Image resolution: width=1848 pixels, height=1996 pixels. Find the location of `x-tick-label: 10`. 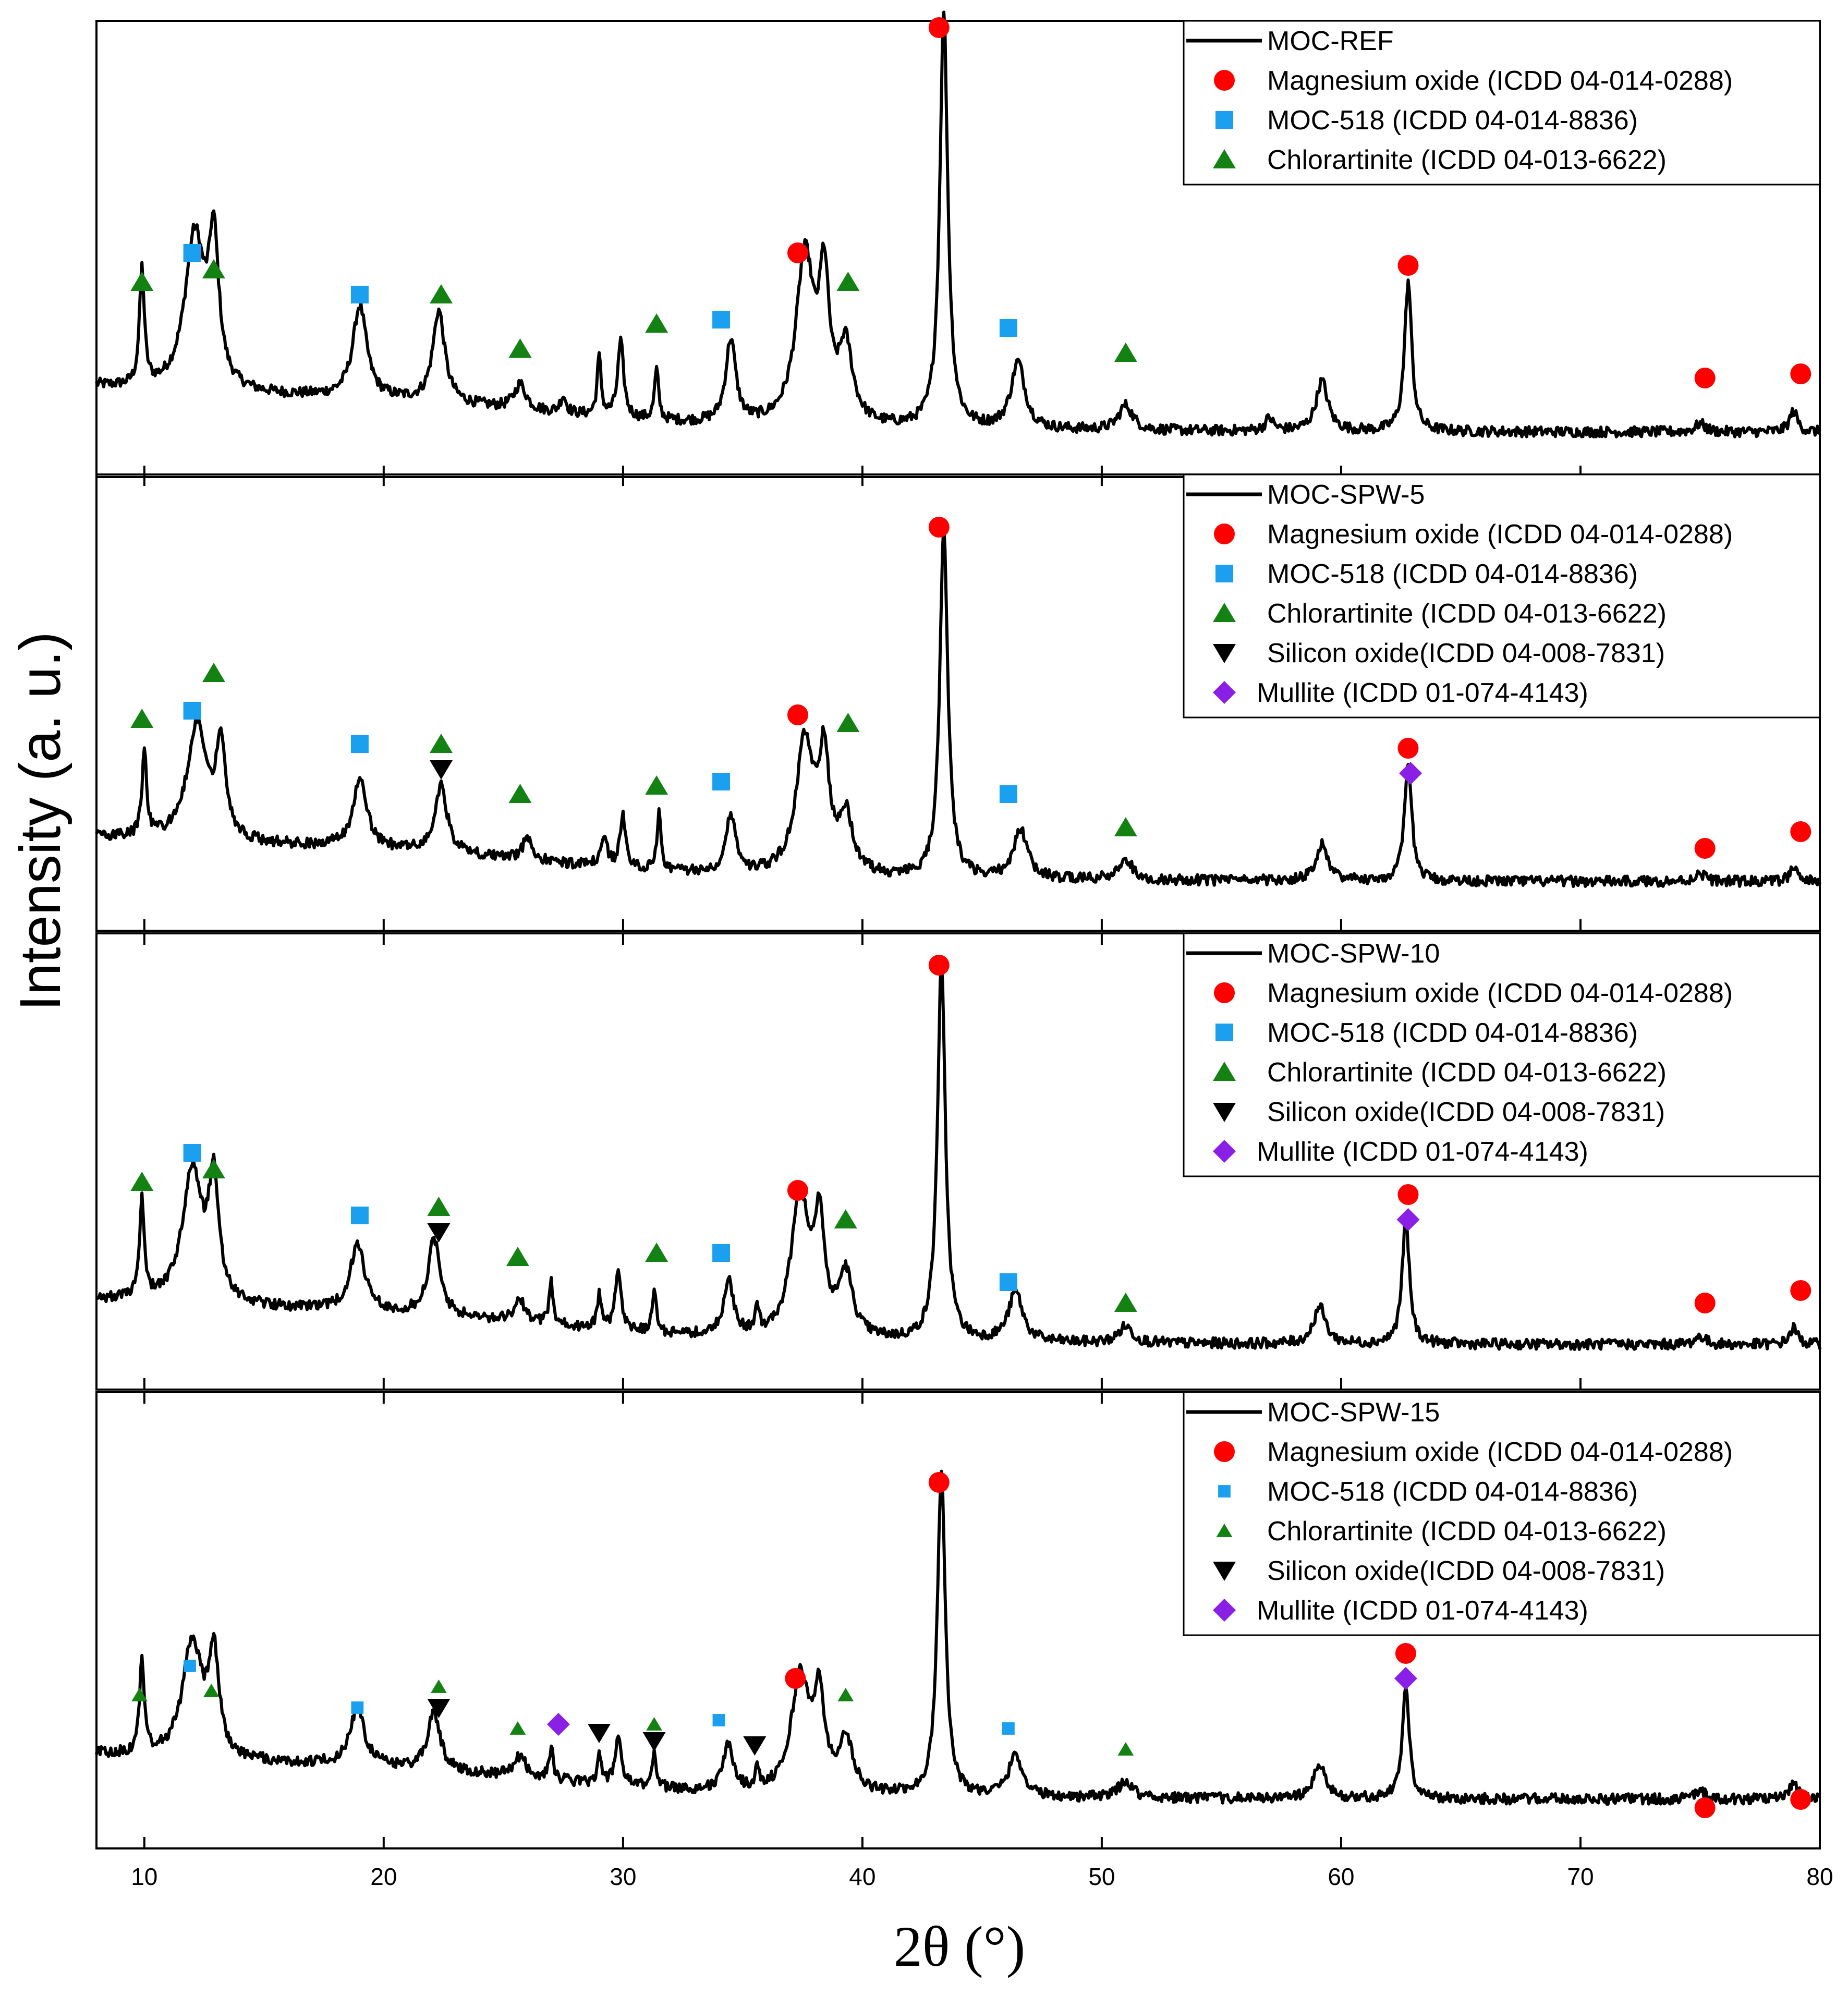

x-tick-label: 10 is located at coordinates (144, 1876).